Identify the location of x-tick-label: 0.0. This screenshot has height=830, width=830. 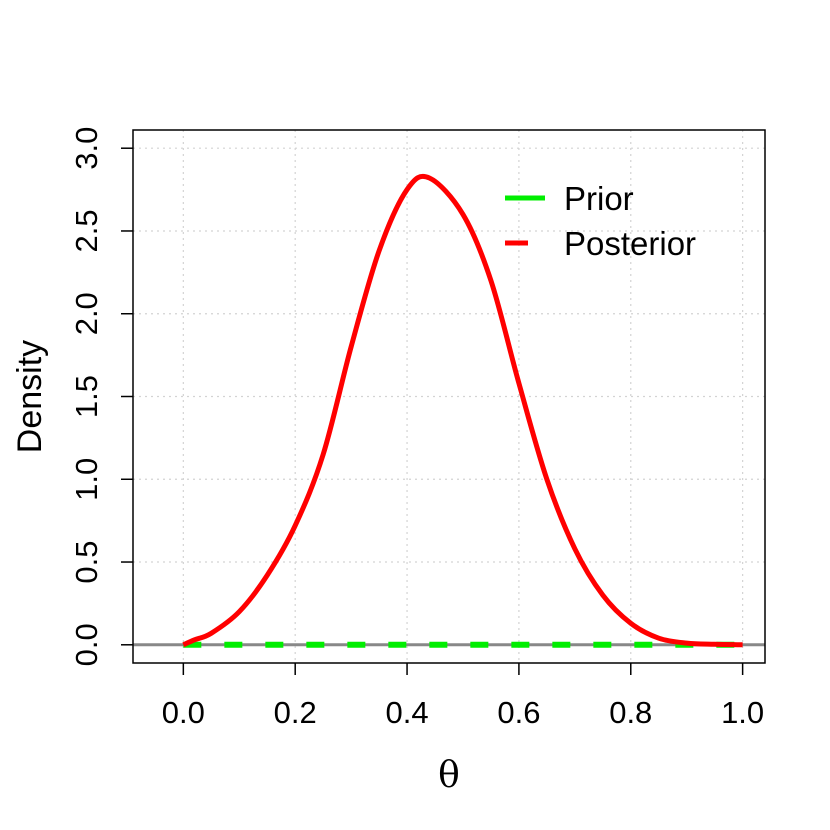
(183, 712).